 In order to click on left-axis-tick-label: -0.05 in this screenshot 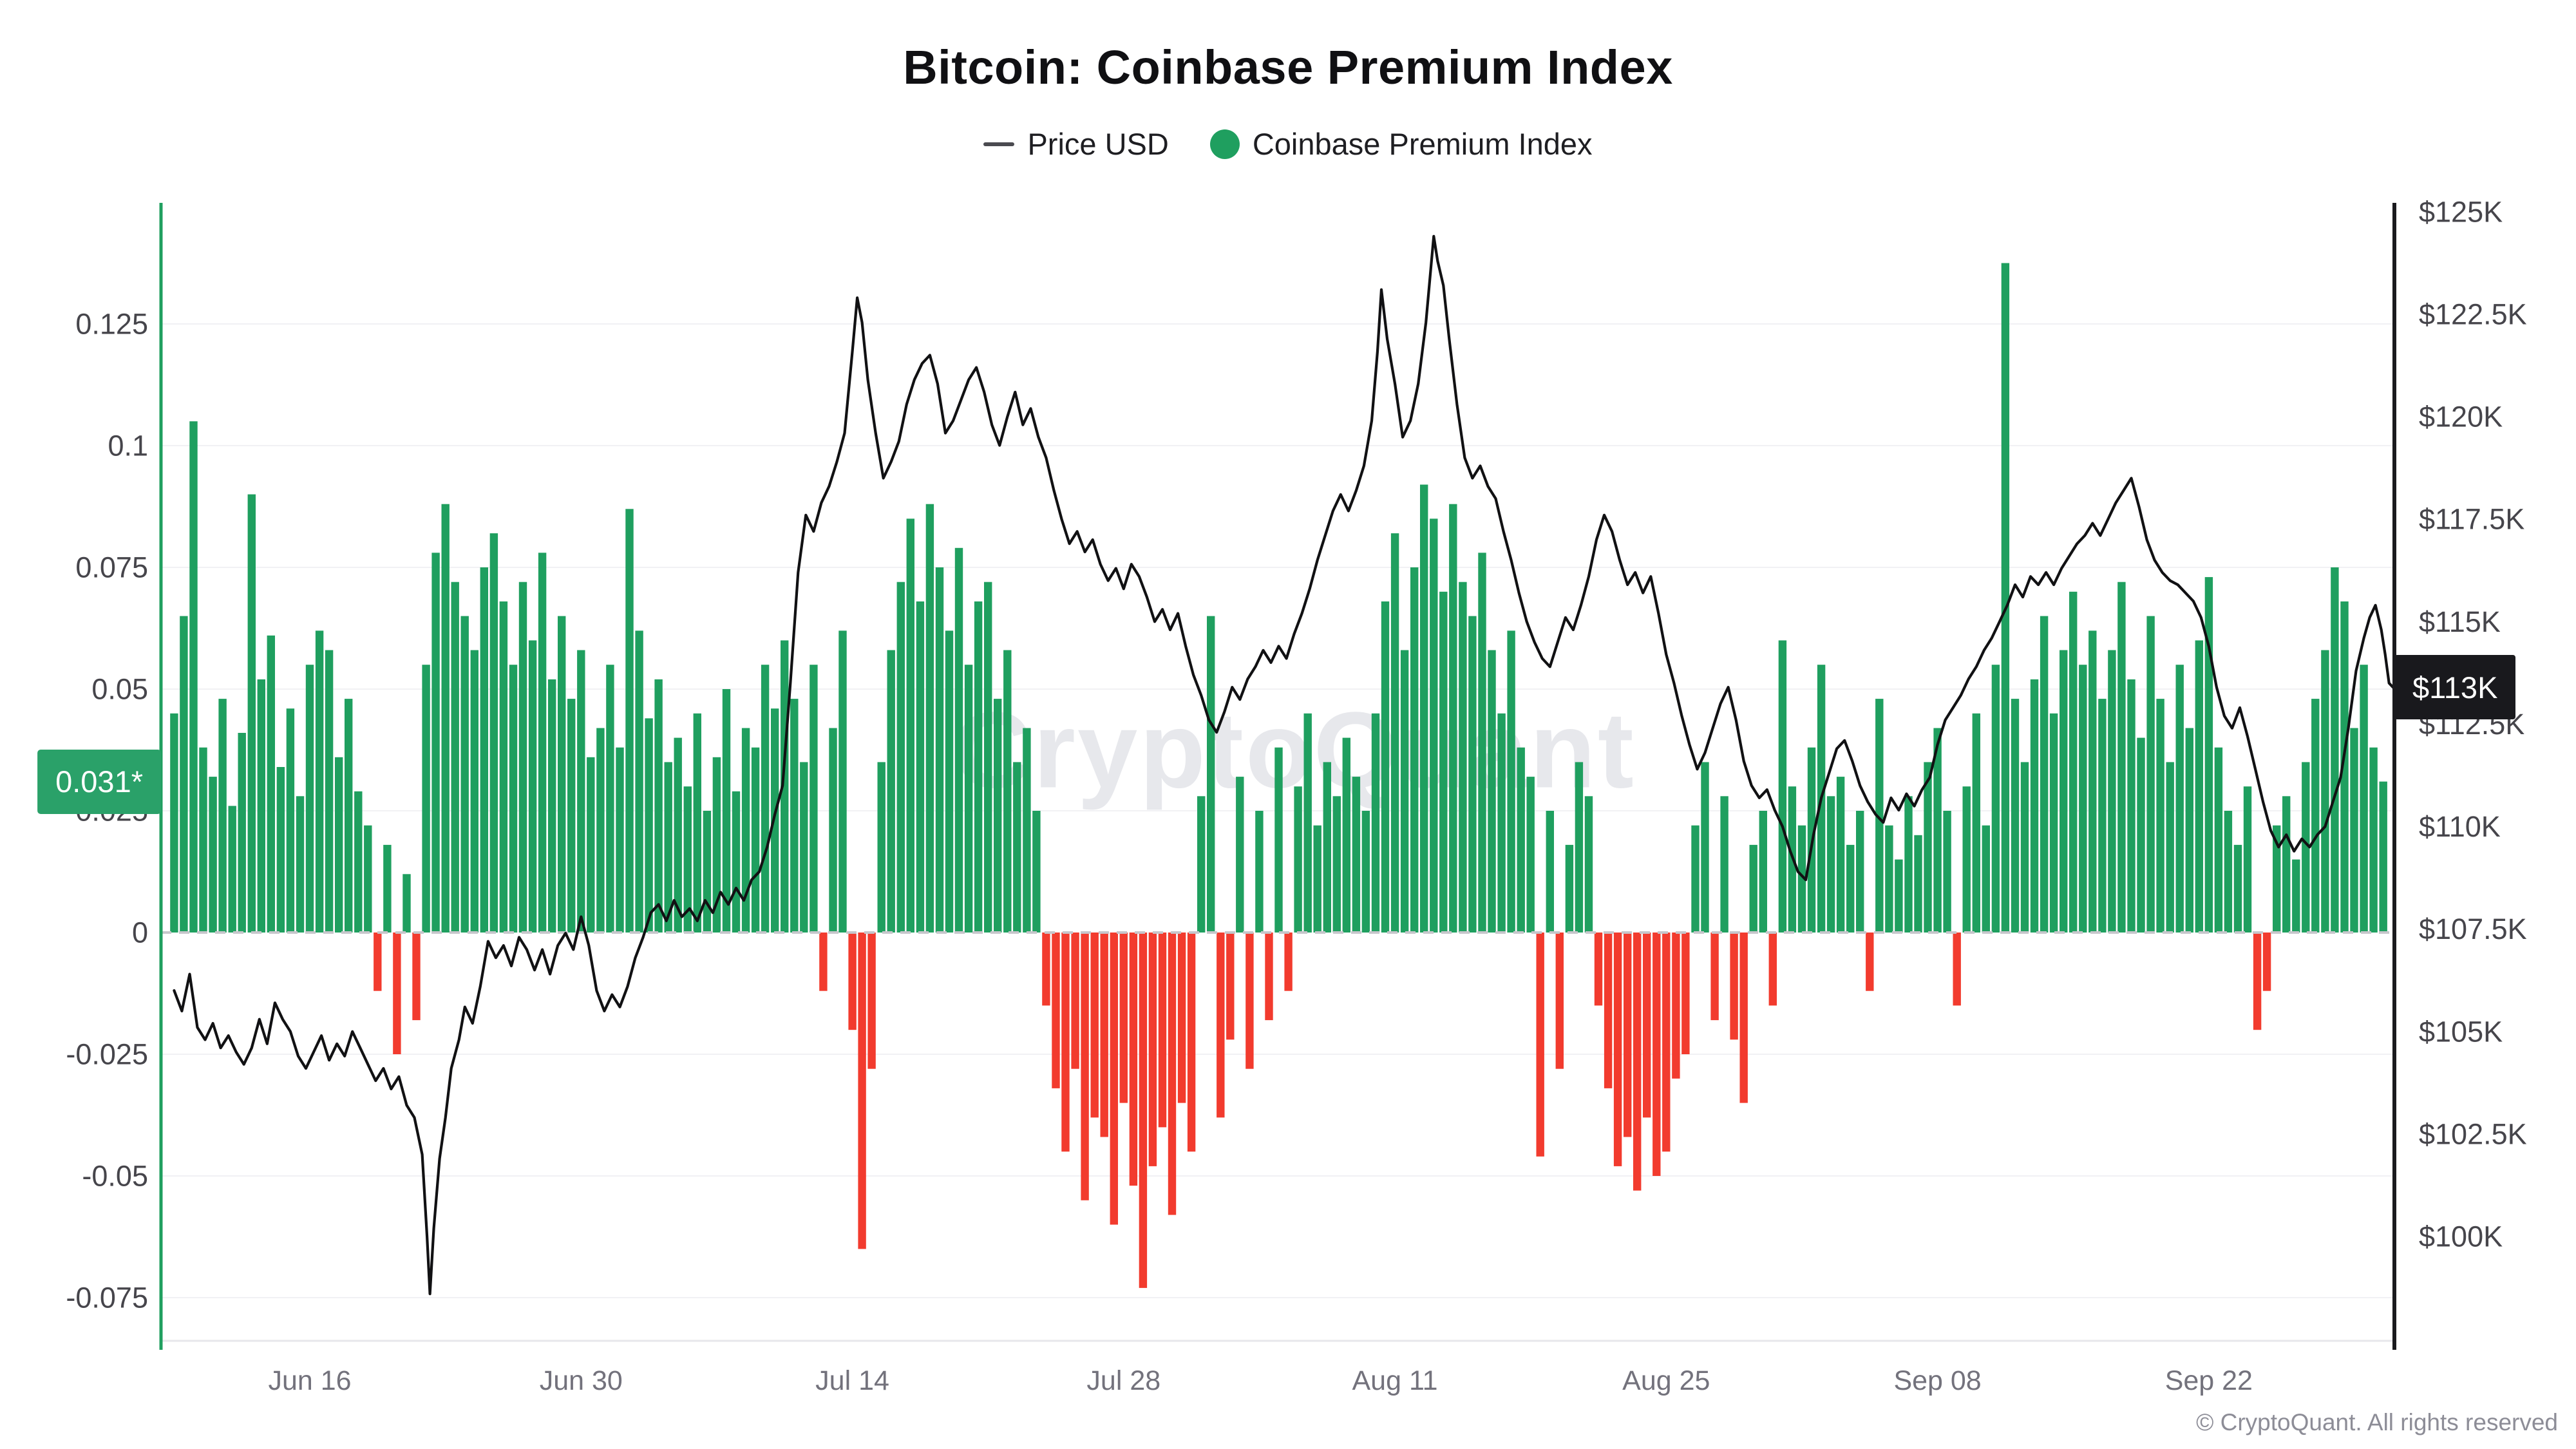, I will do `click(115, 1176)`.